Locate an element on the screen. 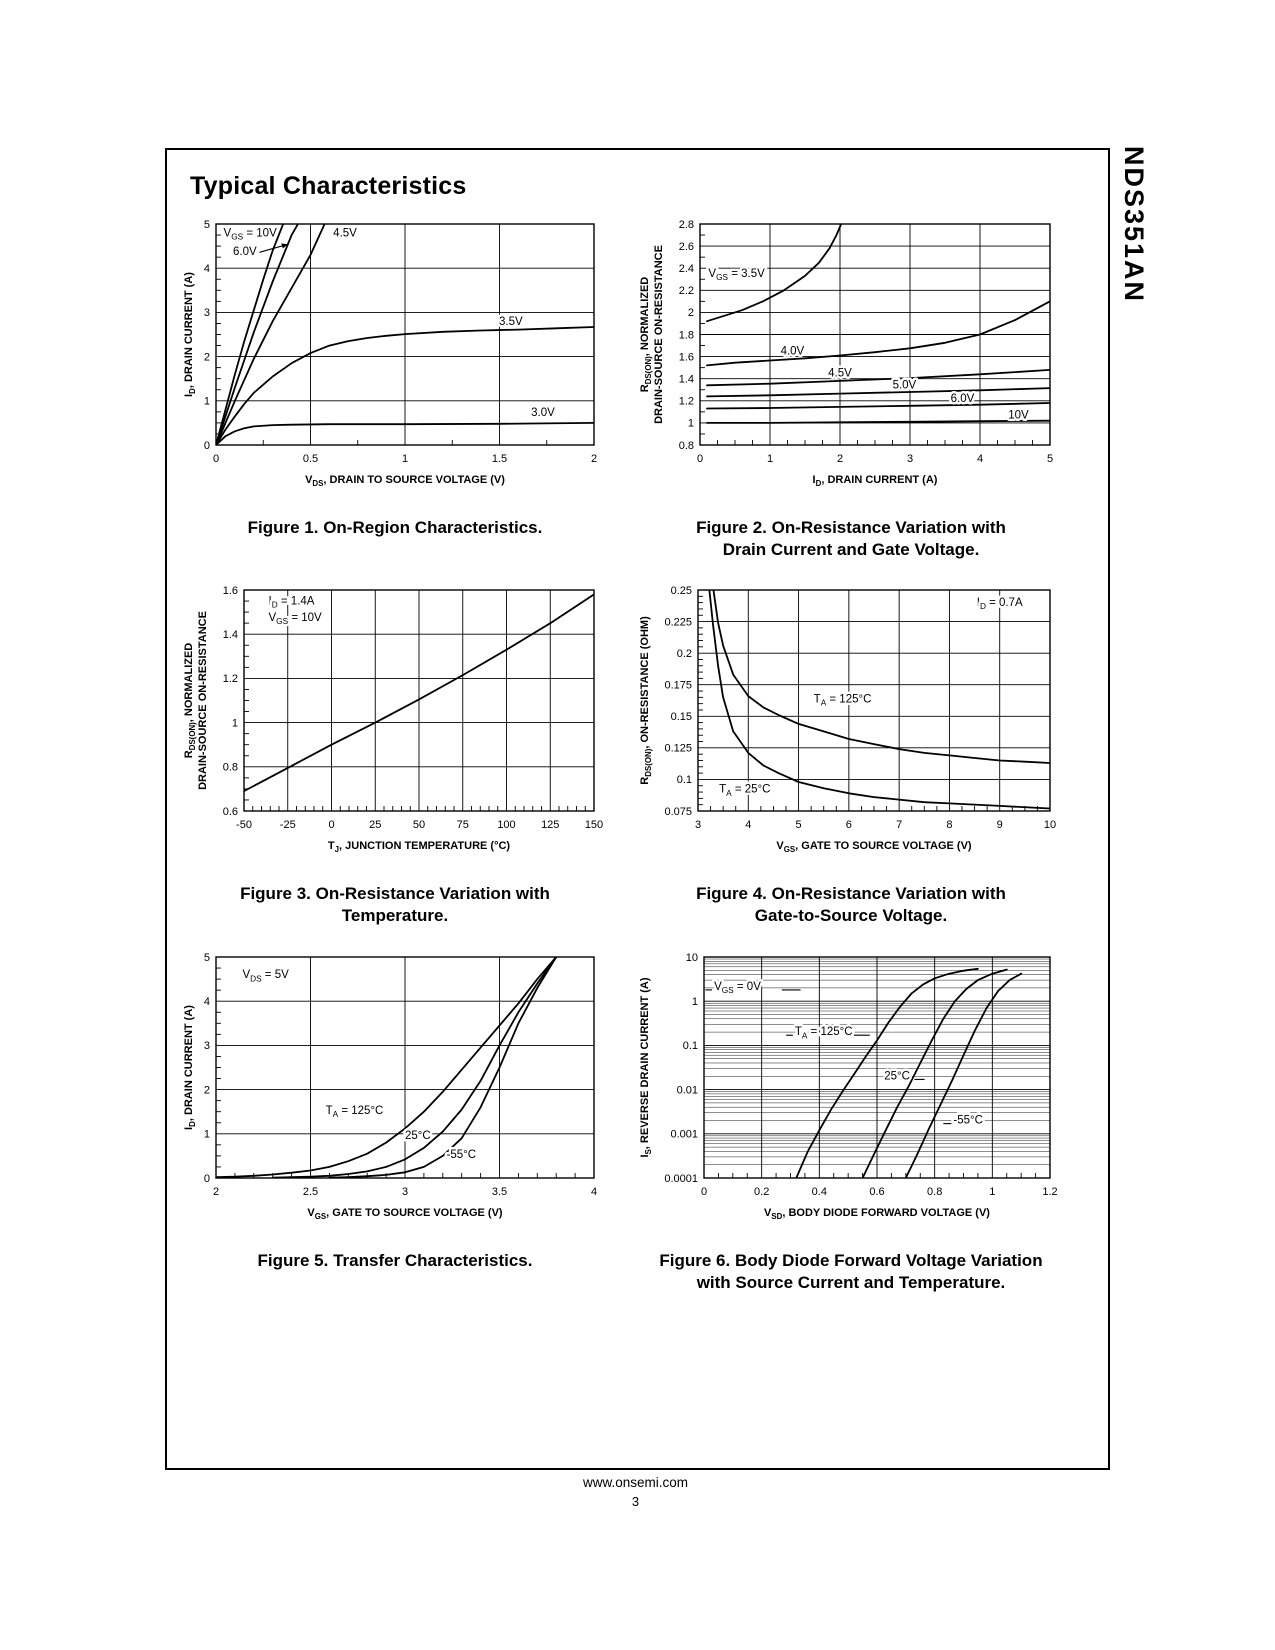 The height and width of the screenshot is (1650, 1275). svg-text: 0.125 is located at coordinates (678, 749).